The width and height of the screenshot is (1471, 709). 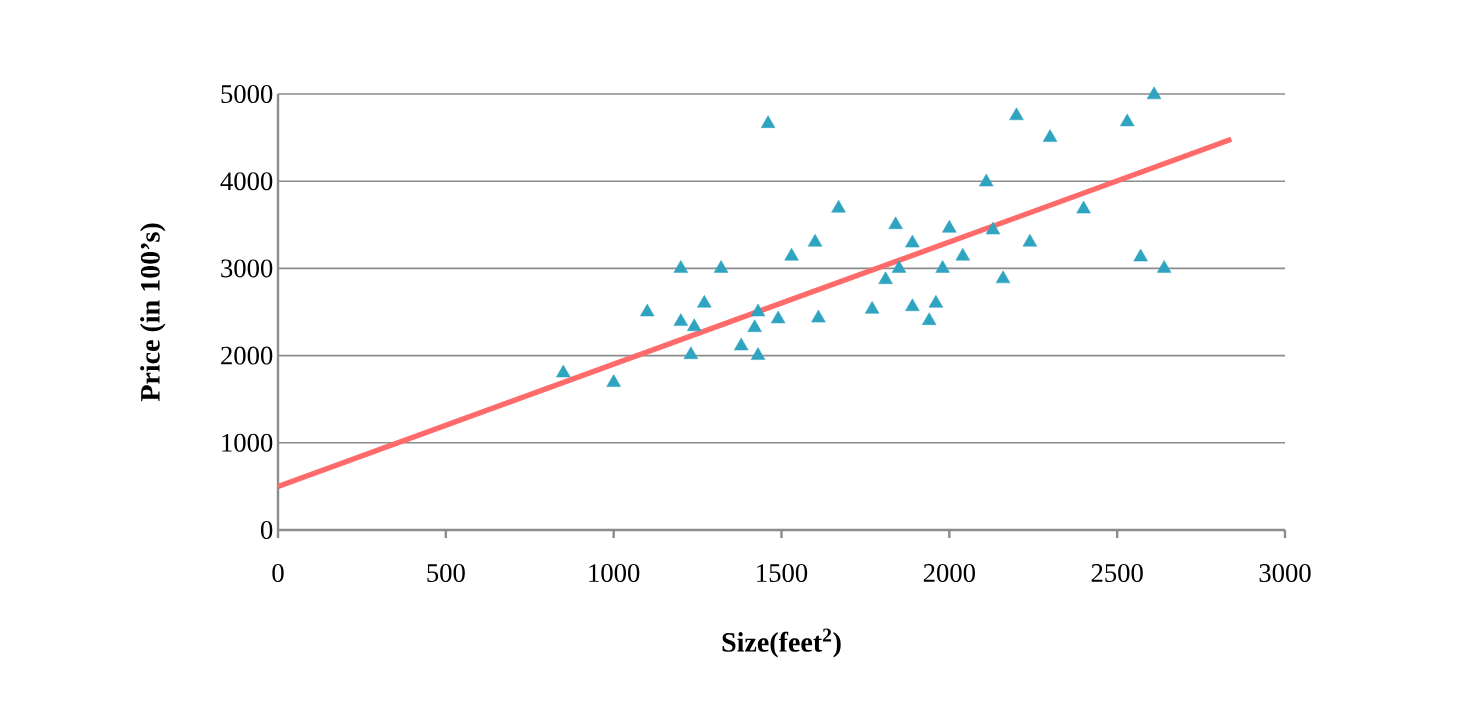 I want to click on x-tick-label: 2500, so click(x=1117, y=573).